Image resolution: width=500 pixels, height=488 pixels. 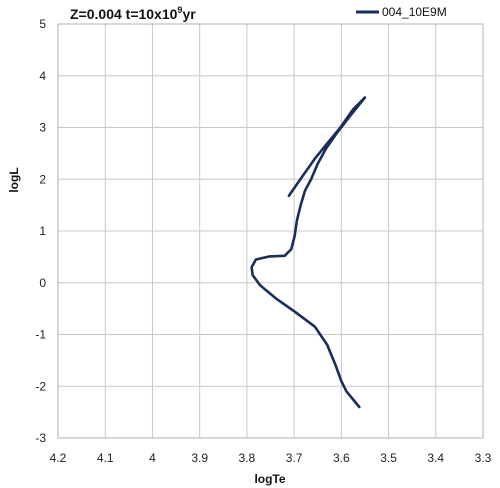 What do you see at coordinates (105, 458) in the screenshot?
I see `x-tick-label: 4.1` at bounding box center [105, 458].